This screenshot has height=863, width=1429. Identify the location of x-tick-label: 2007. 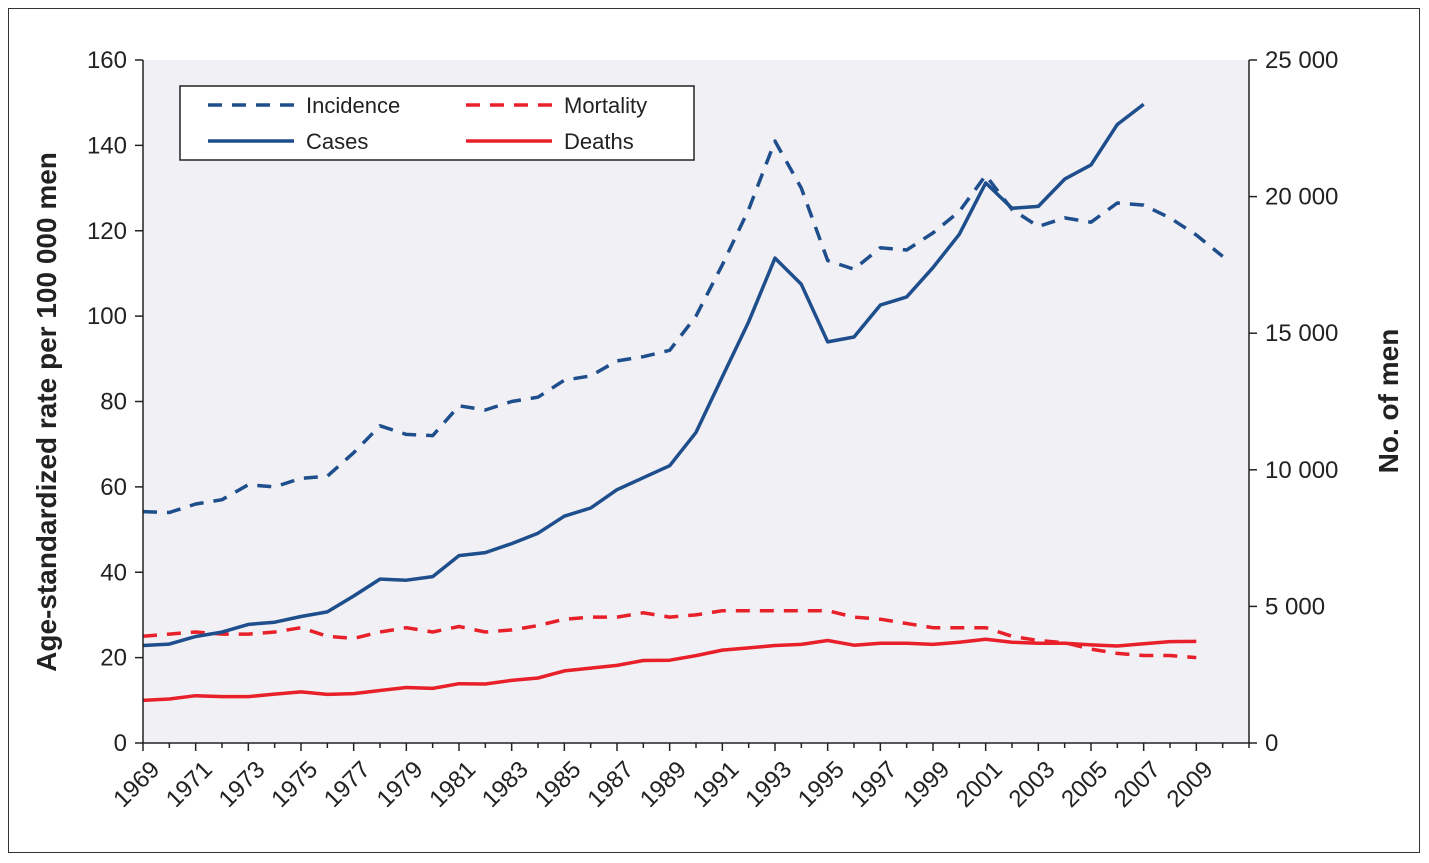
(1137, 784).